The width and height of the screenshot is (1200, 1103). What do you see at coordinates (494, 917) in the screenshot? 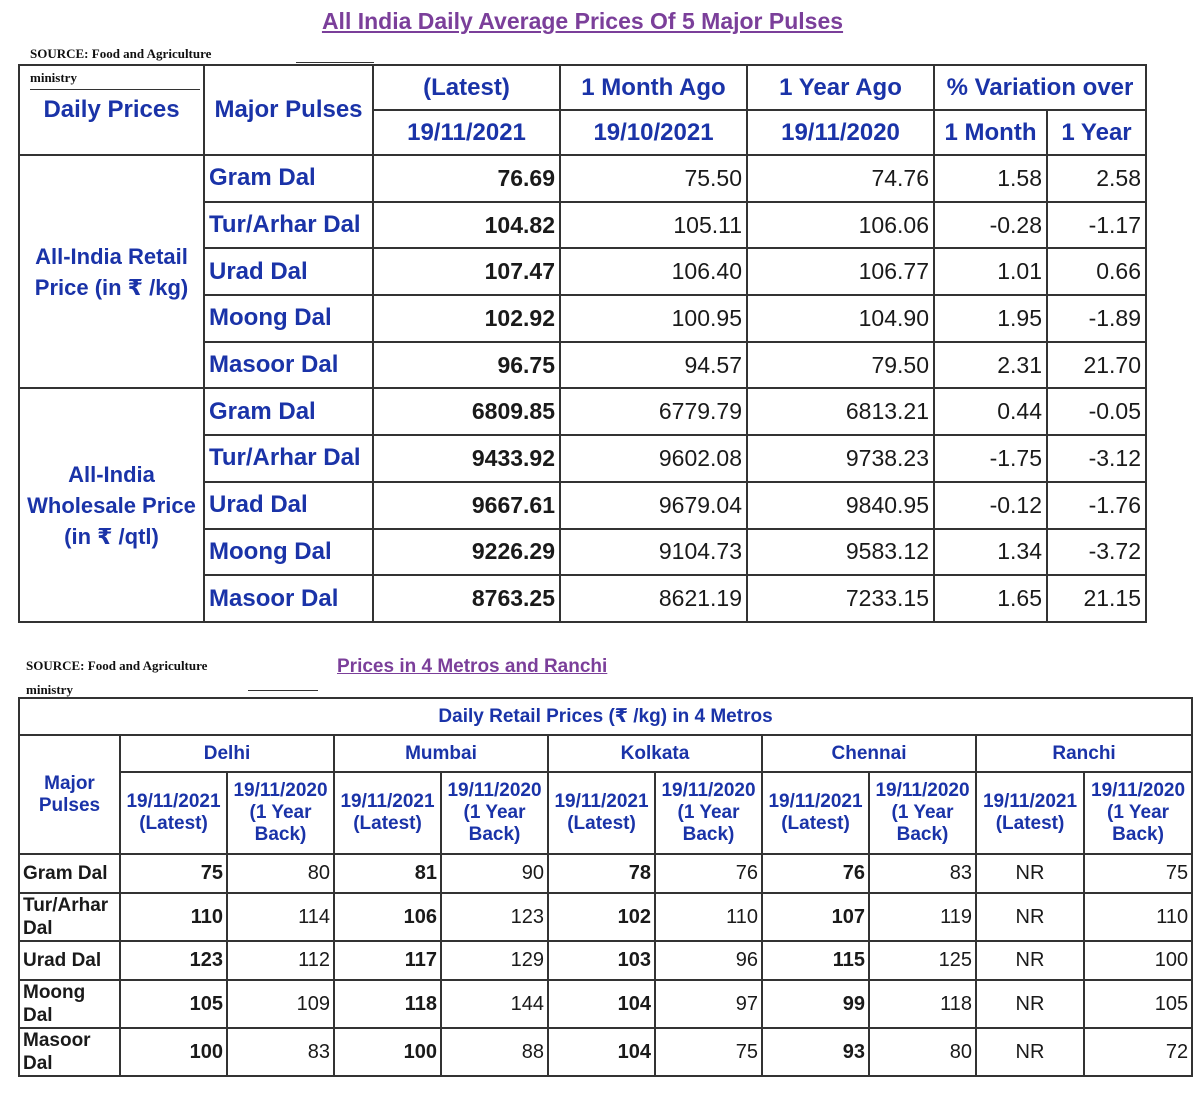
I see `cell-year-back: 123` at bounding box center [494, 917].